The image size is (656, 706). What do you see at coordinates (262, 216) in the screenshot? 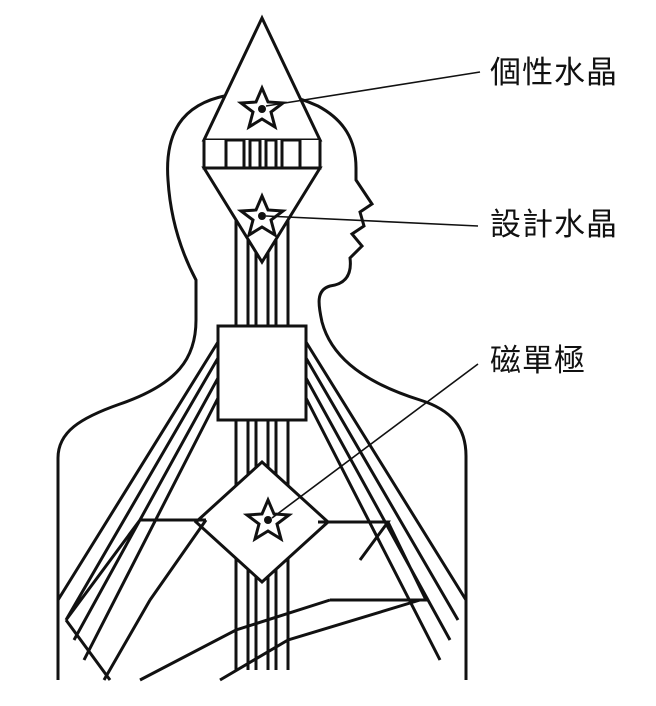
I see `design-star-dot` at bounding box center [262, 216].